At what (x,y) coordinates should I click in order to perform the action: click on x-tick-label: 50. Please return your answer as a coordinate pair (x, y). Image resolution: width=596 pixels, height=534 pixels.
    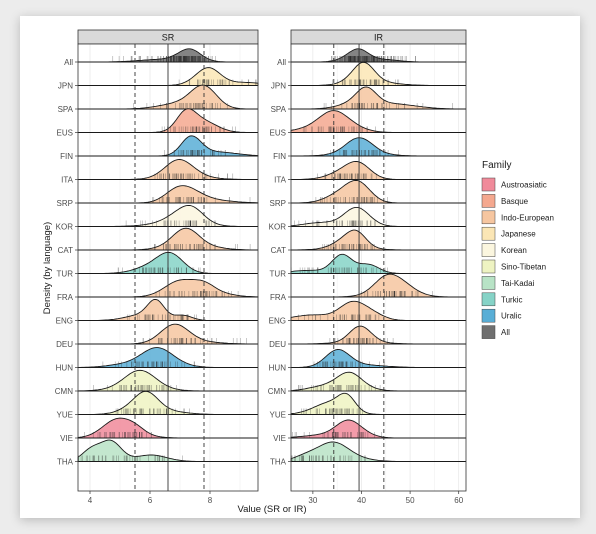
    Looking at the image, I should click on (410, 500).